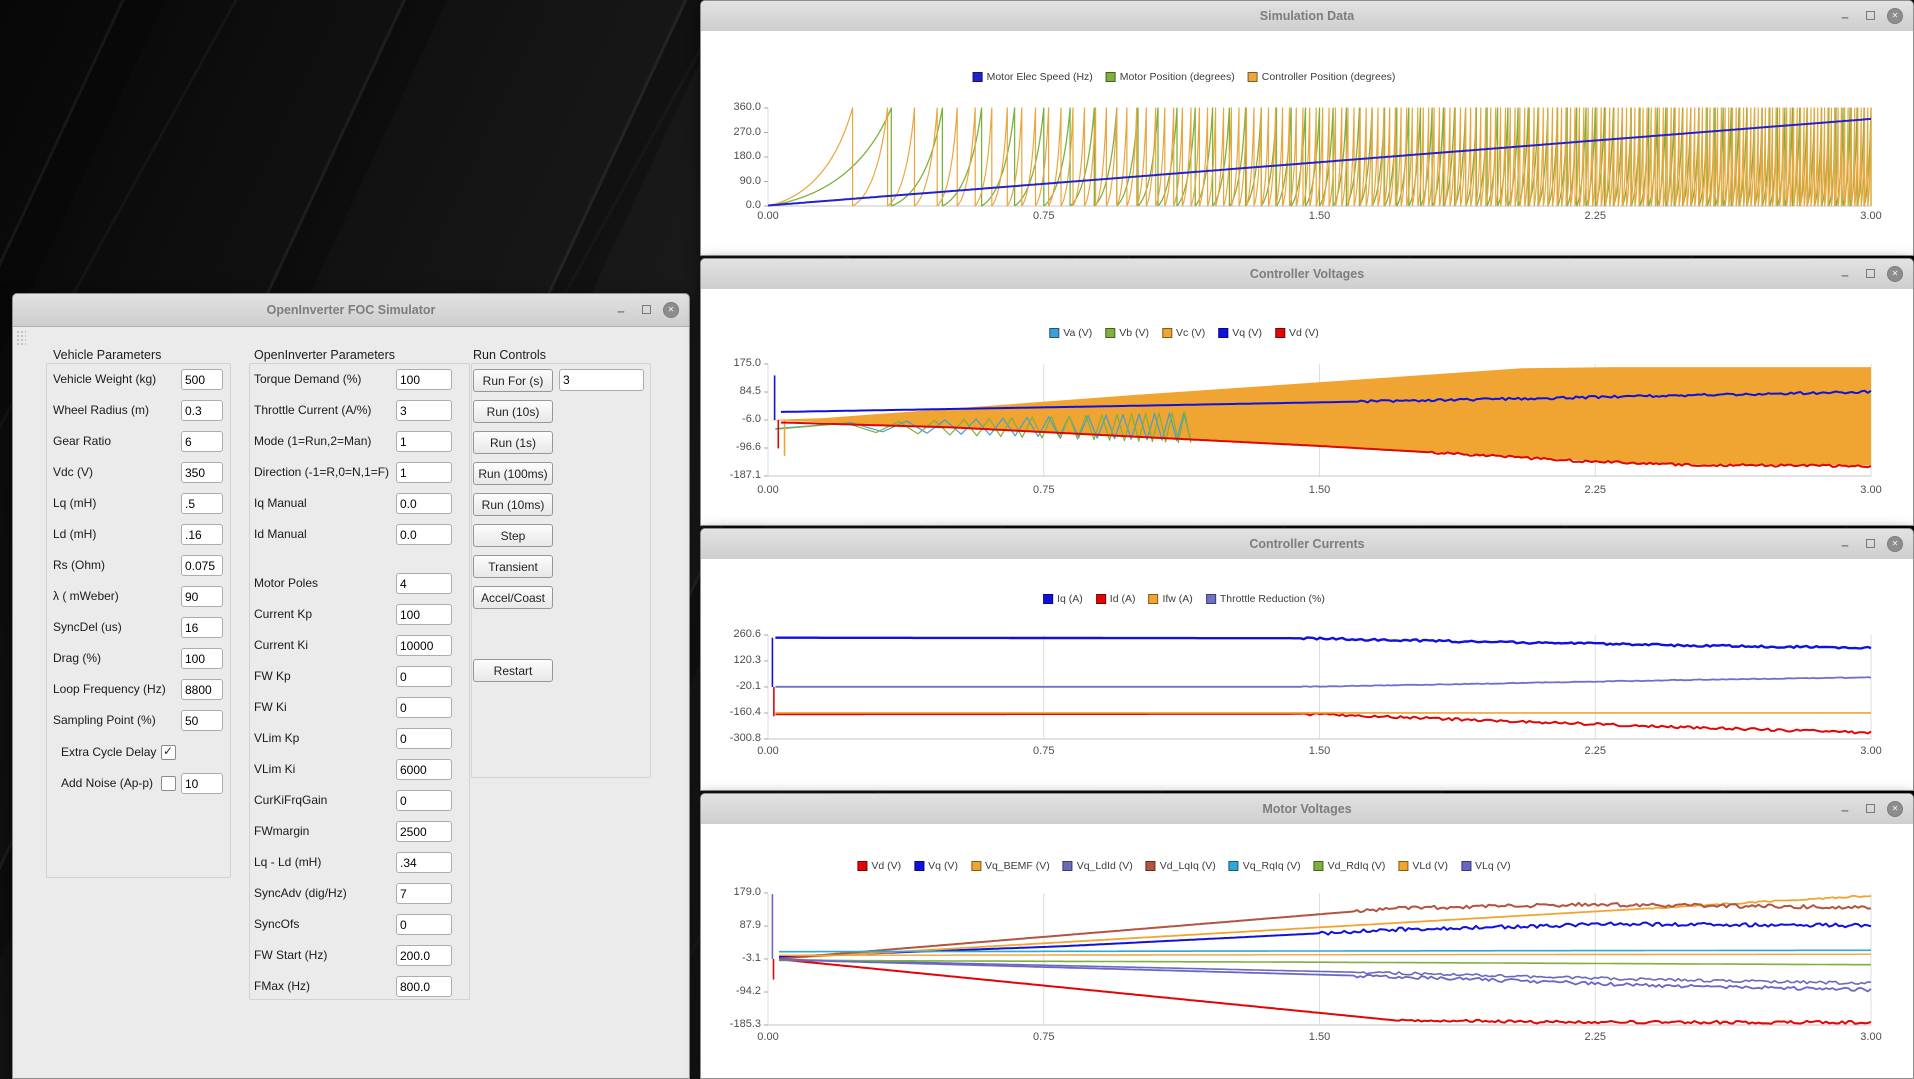 The width and height of the screenshot is (1914, 1079). What do you see at coordinates (750, 180) in the screenshot?
I see `y-axis-tick-label: 90.0` at bounding box center [750, 180].